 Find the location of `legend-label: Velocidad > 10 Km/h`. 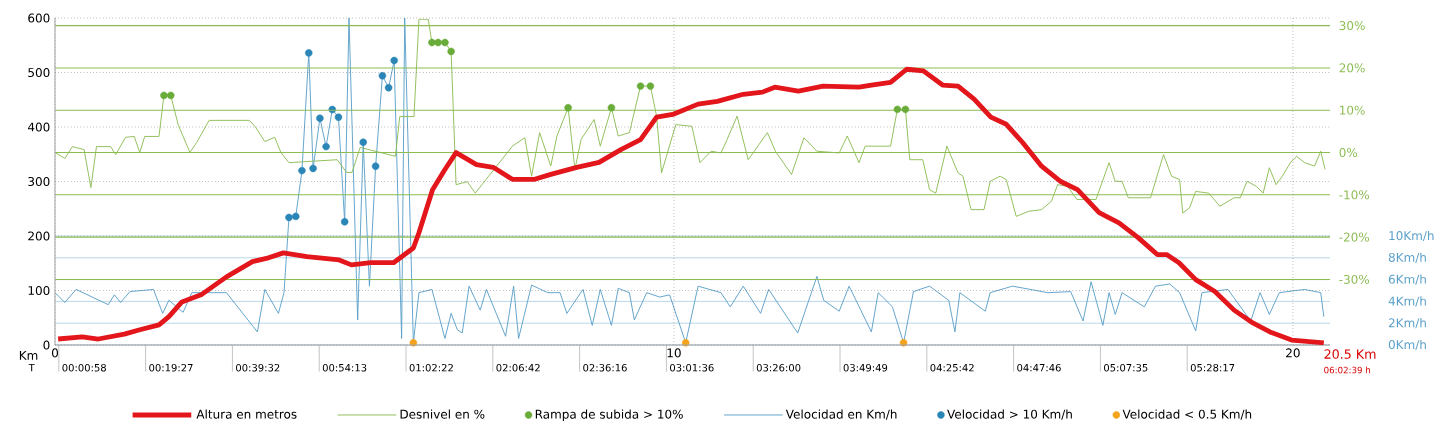

legend-label: Velocidad > 10 Km/h is located at coordinates (1009, 414).